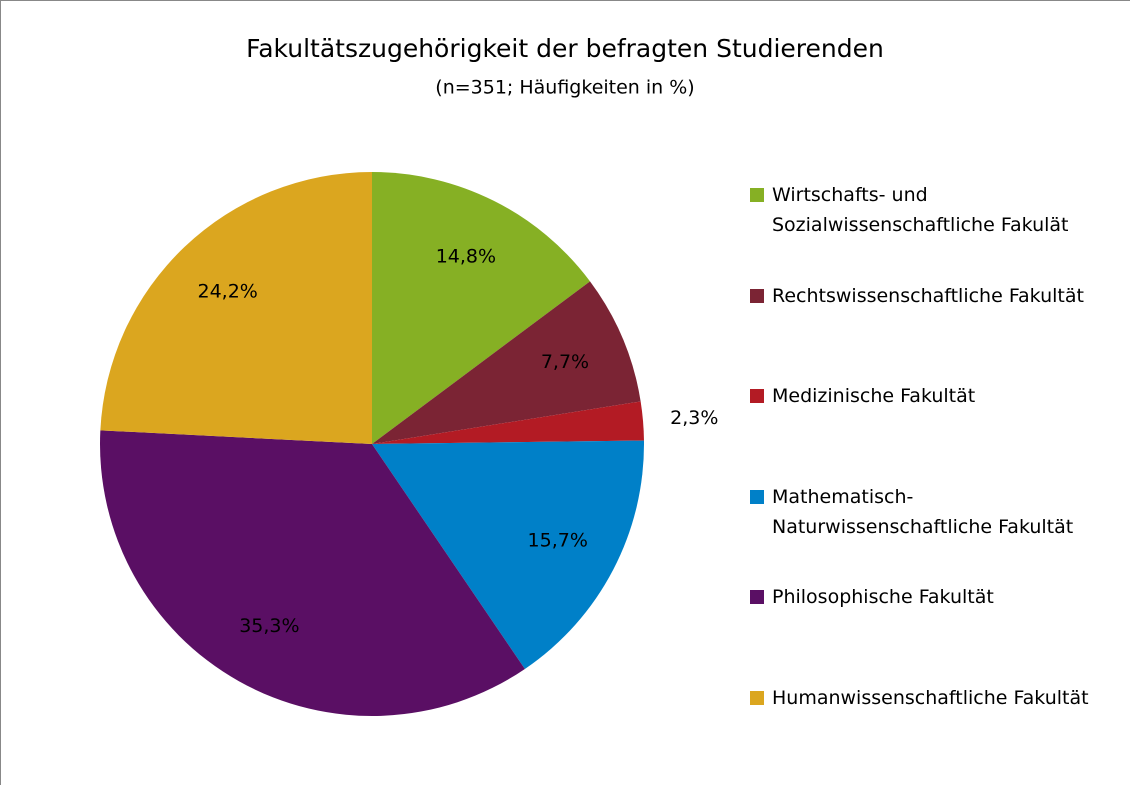 Image resolution: width=1130 pixels, height=785 pixels. I want to click on data-label: 35,3%, so click(269, 626).